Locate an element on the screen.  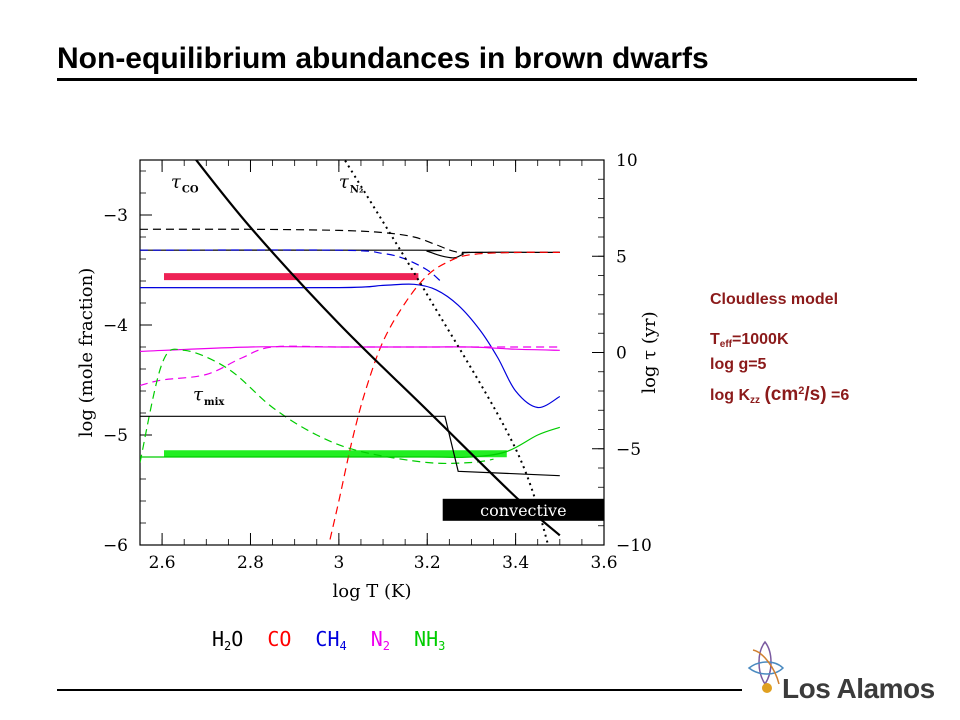
convective-box is located at coordinates (523, 509).